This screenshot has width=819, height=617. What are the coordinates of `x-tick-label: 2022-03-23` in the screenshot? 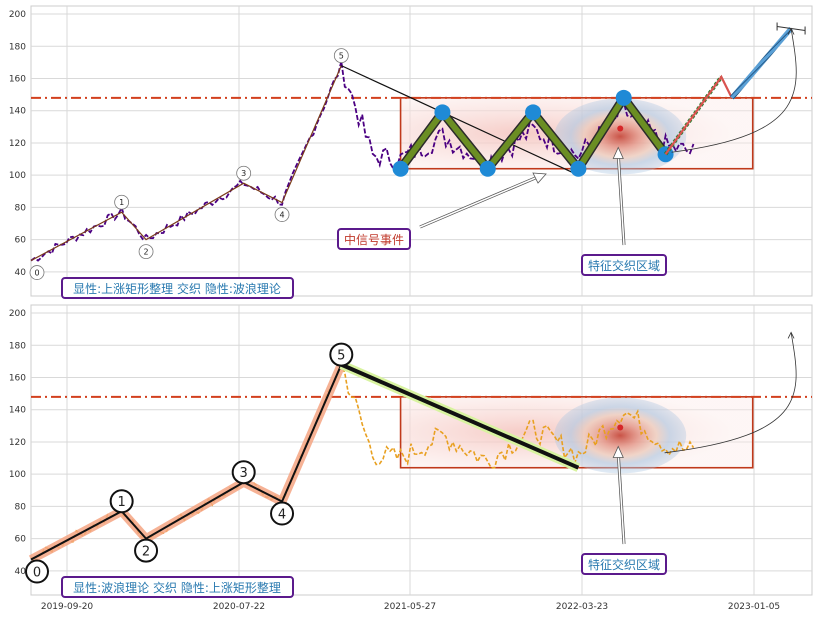 It's located at (582, 607).